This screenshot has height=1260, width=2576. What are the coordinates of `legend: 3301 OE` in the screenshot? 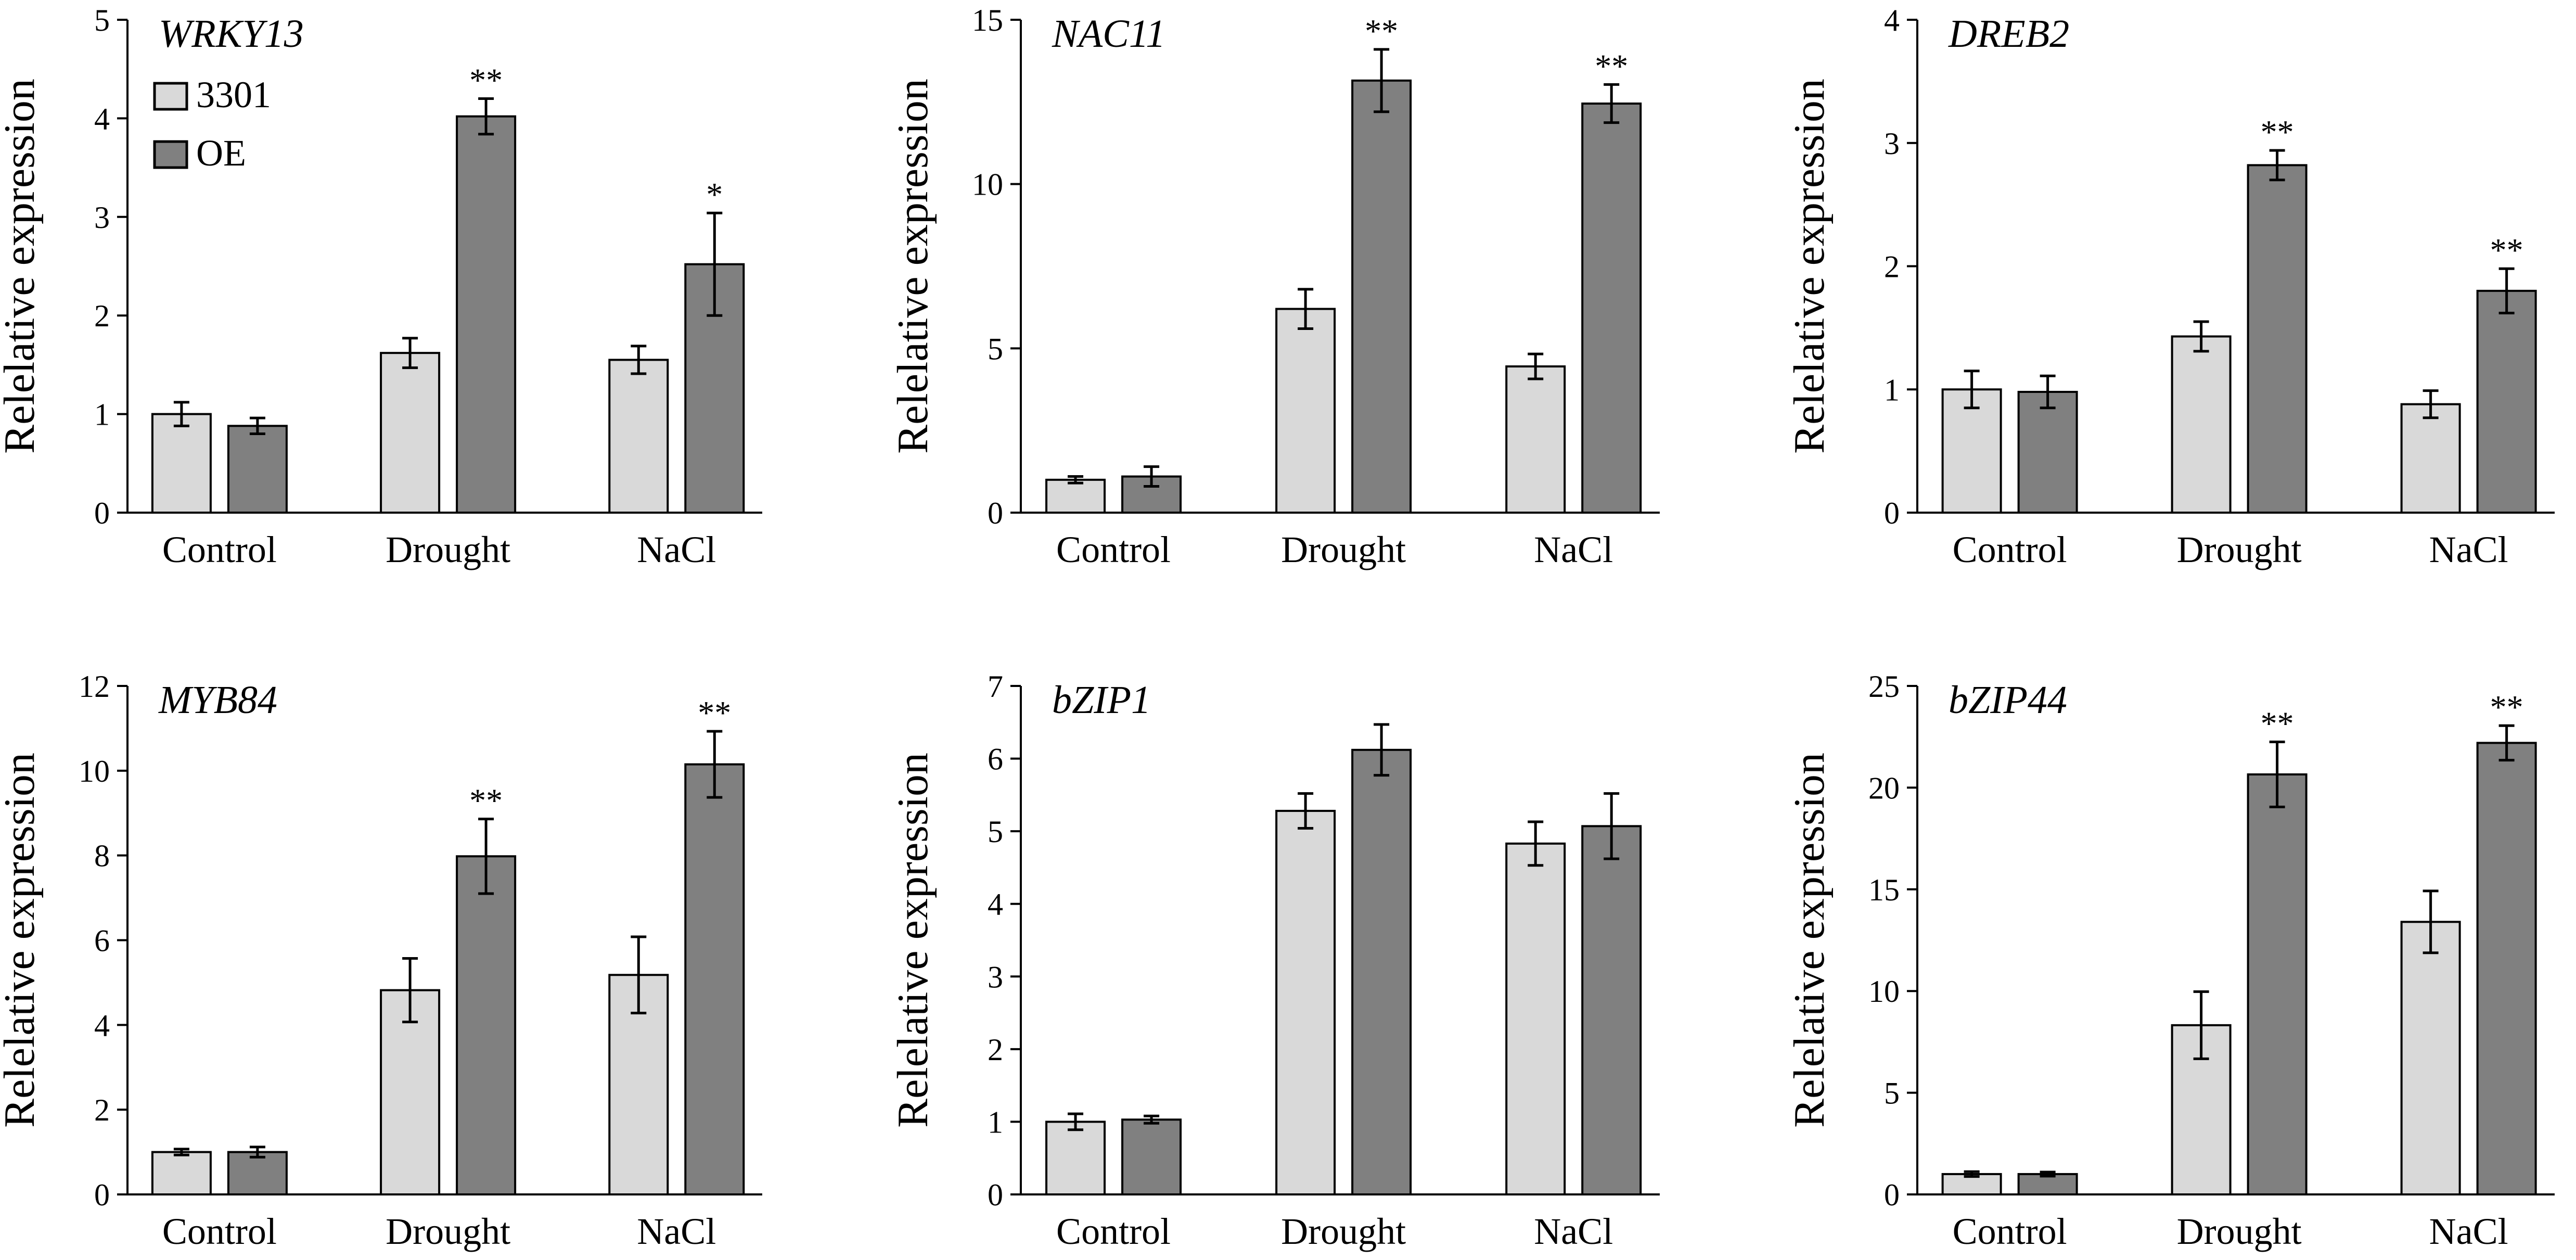 It's located at (212, 124).